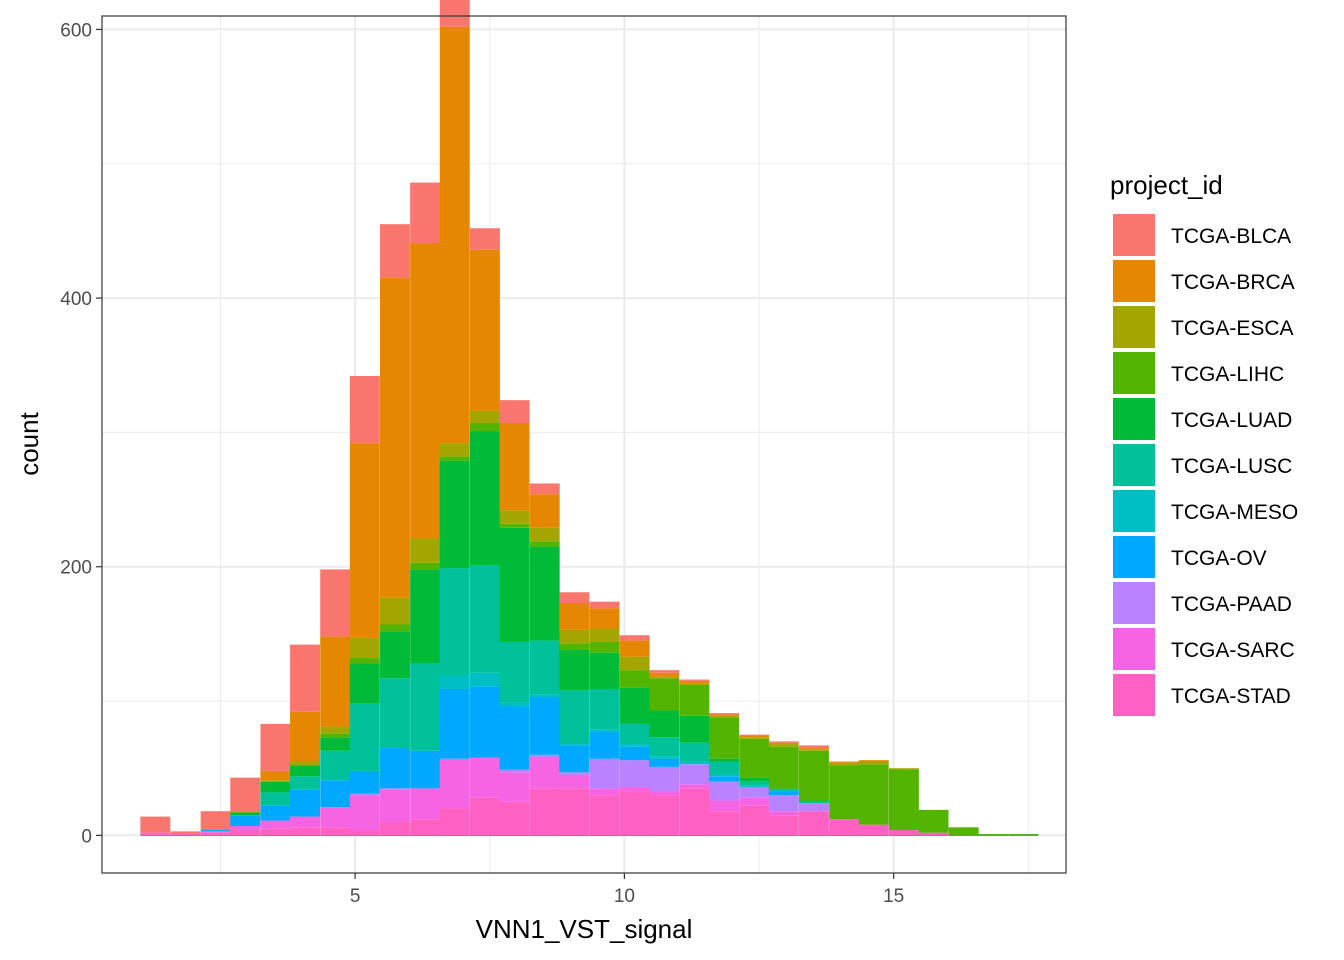 The image size is (1344, 960). Describe the element at coordinates (1231, 466) in the screenshot. I see `legend-label: TCGA-LUSC` at that location.